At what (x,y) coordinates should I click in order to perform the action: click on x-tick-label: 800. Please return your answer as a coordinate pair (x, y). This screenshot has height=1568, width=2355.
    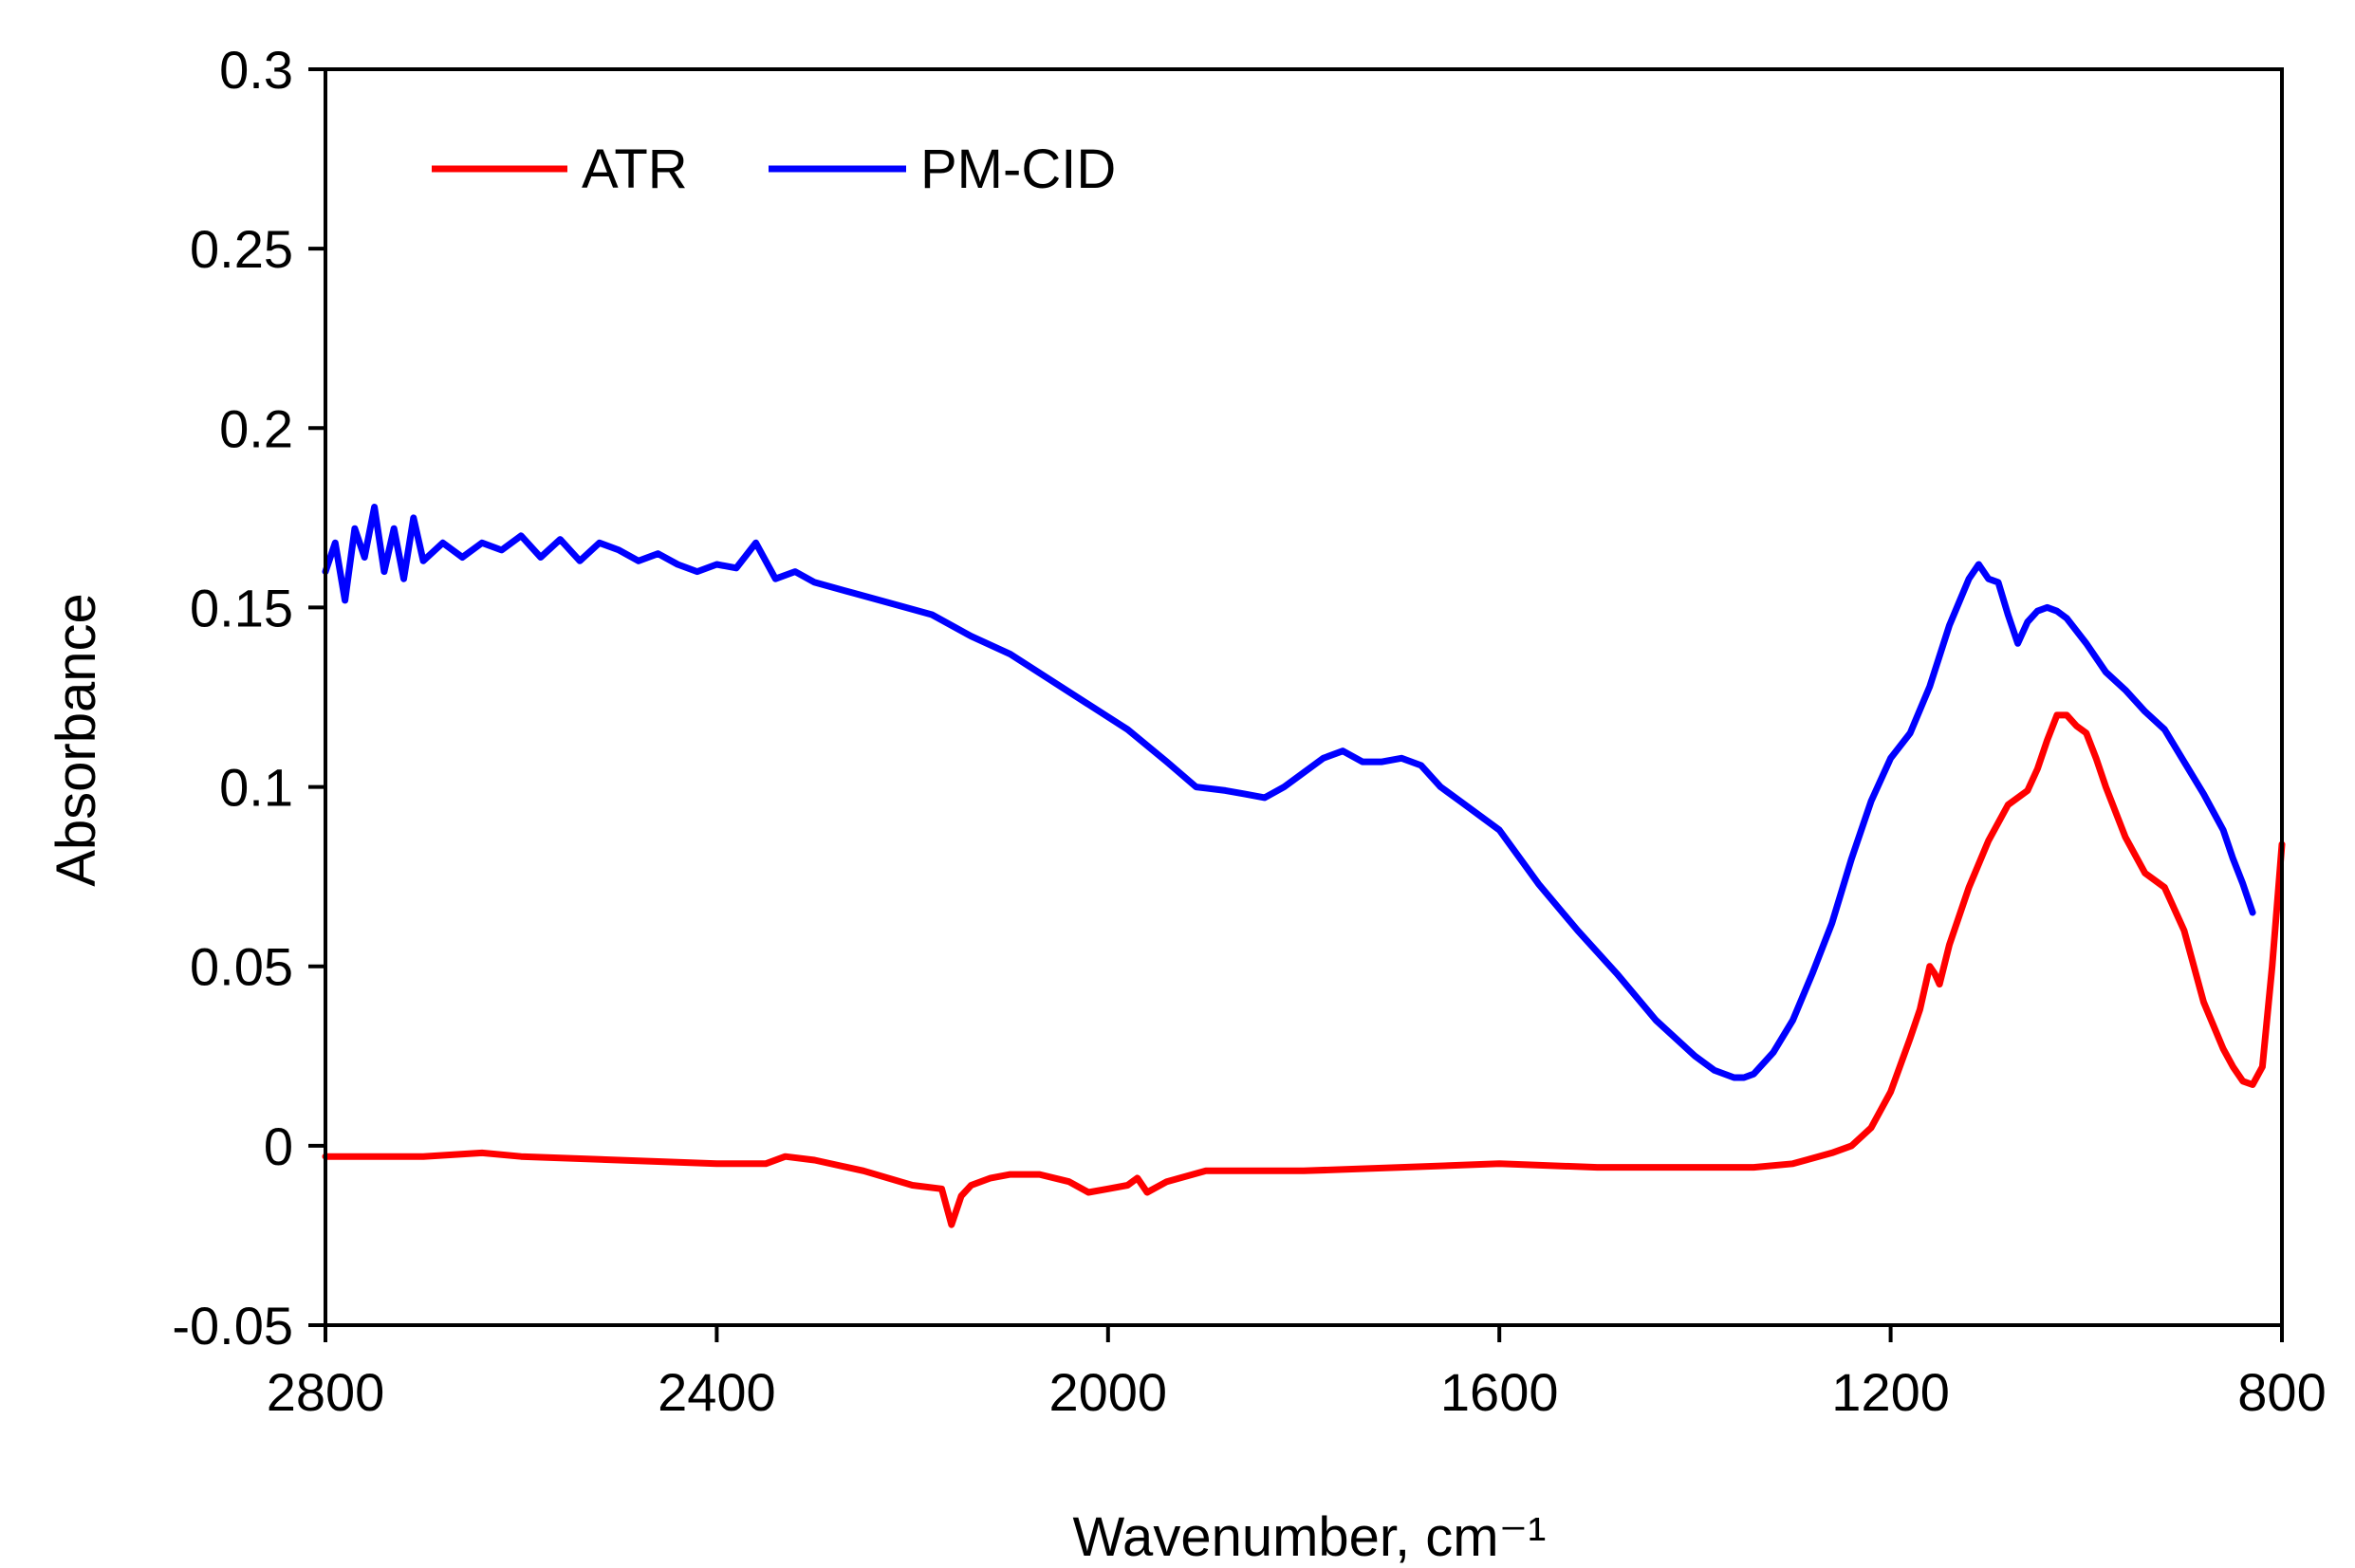
    Looking at the image, I should click on (2281, 1392).